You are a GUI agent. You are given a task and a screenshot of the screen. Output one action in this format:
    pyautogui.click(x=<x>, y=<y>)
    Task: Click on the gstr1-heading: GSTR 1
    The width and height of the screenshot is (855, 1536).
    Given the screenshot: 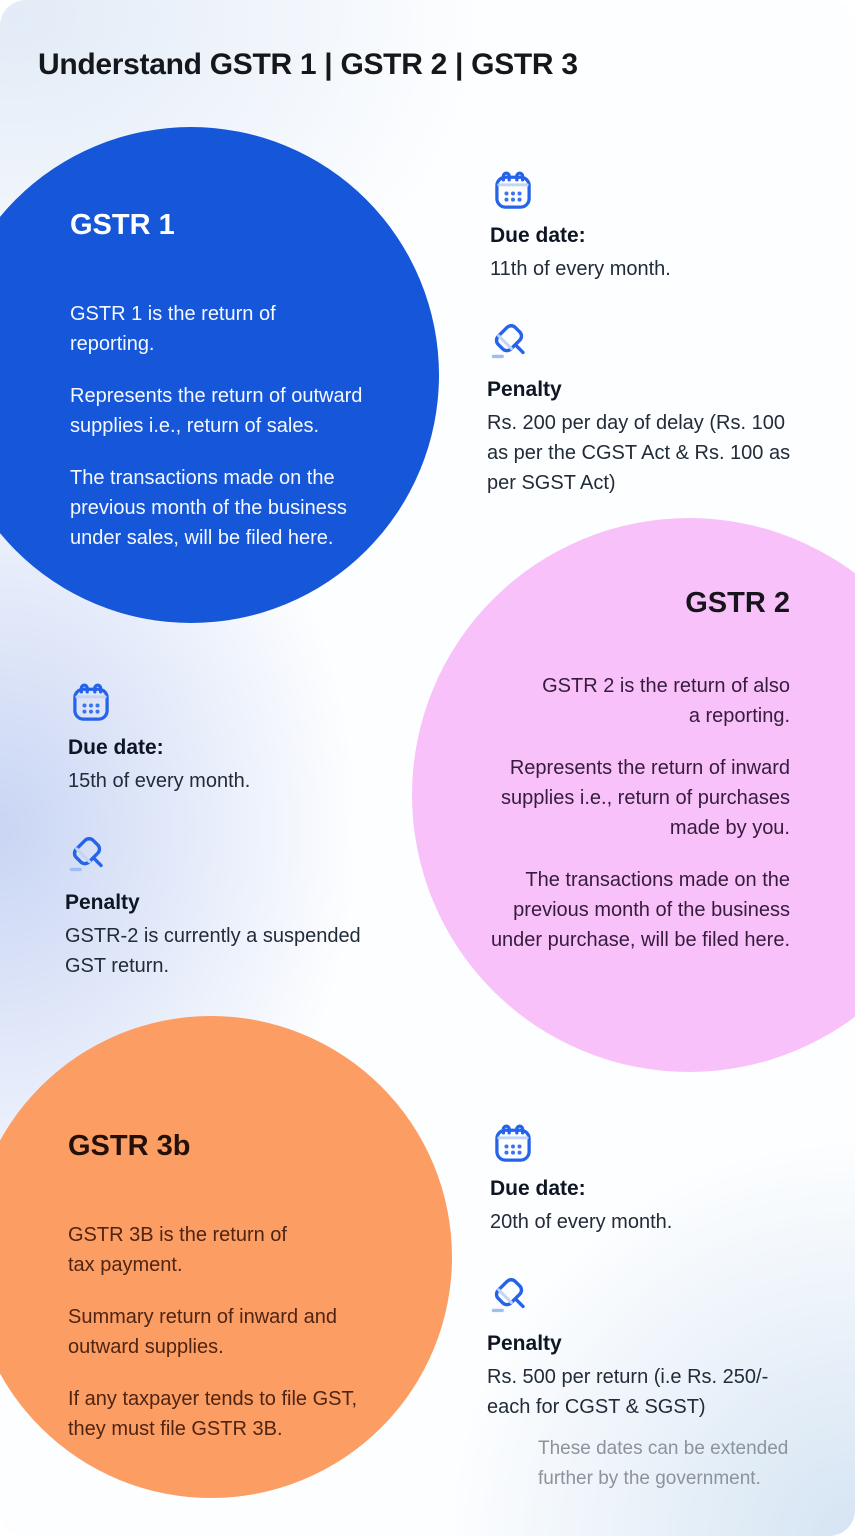 What is the action you would take?
    pyautogui.click(x=122, y=225)
    